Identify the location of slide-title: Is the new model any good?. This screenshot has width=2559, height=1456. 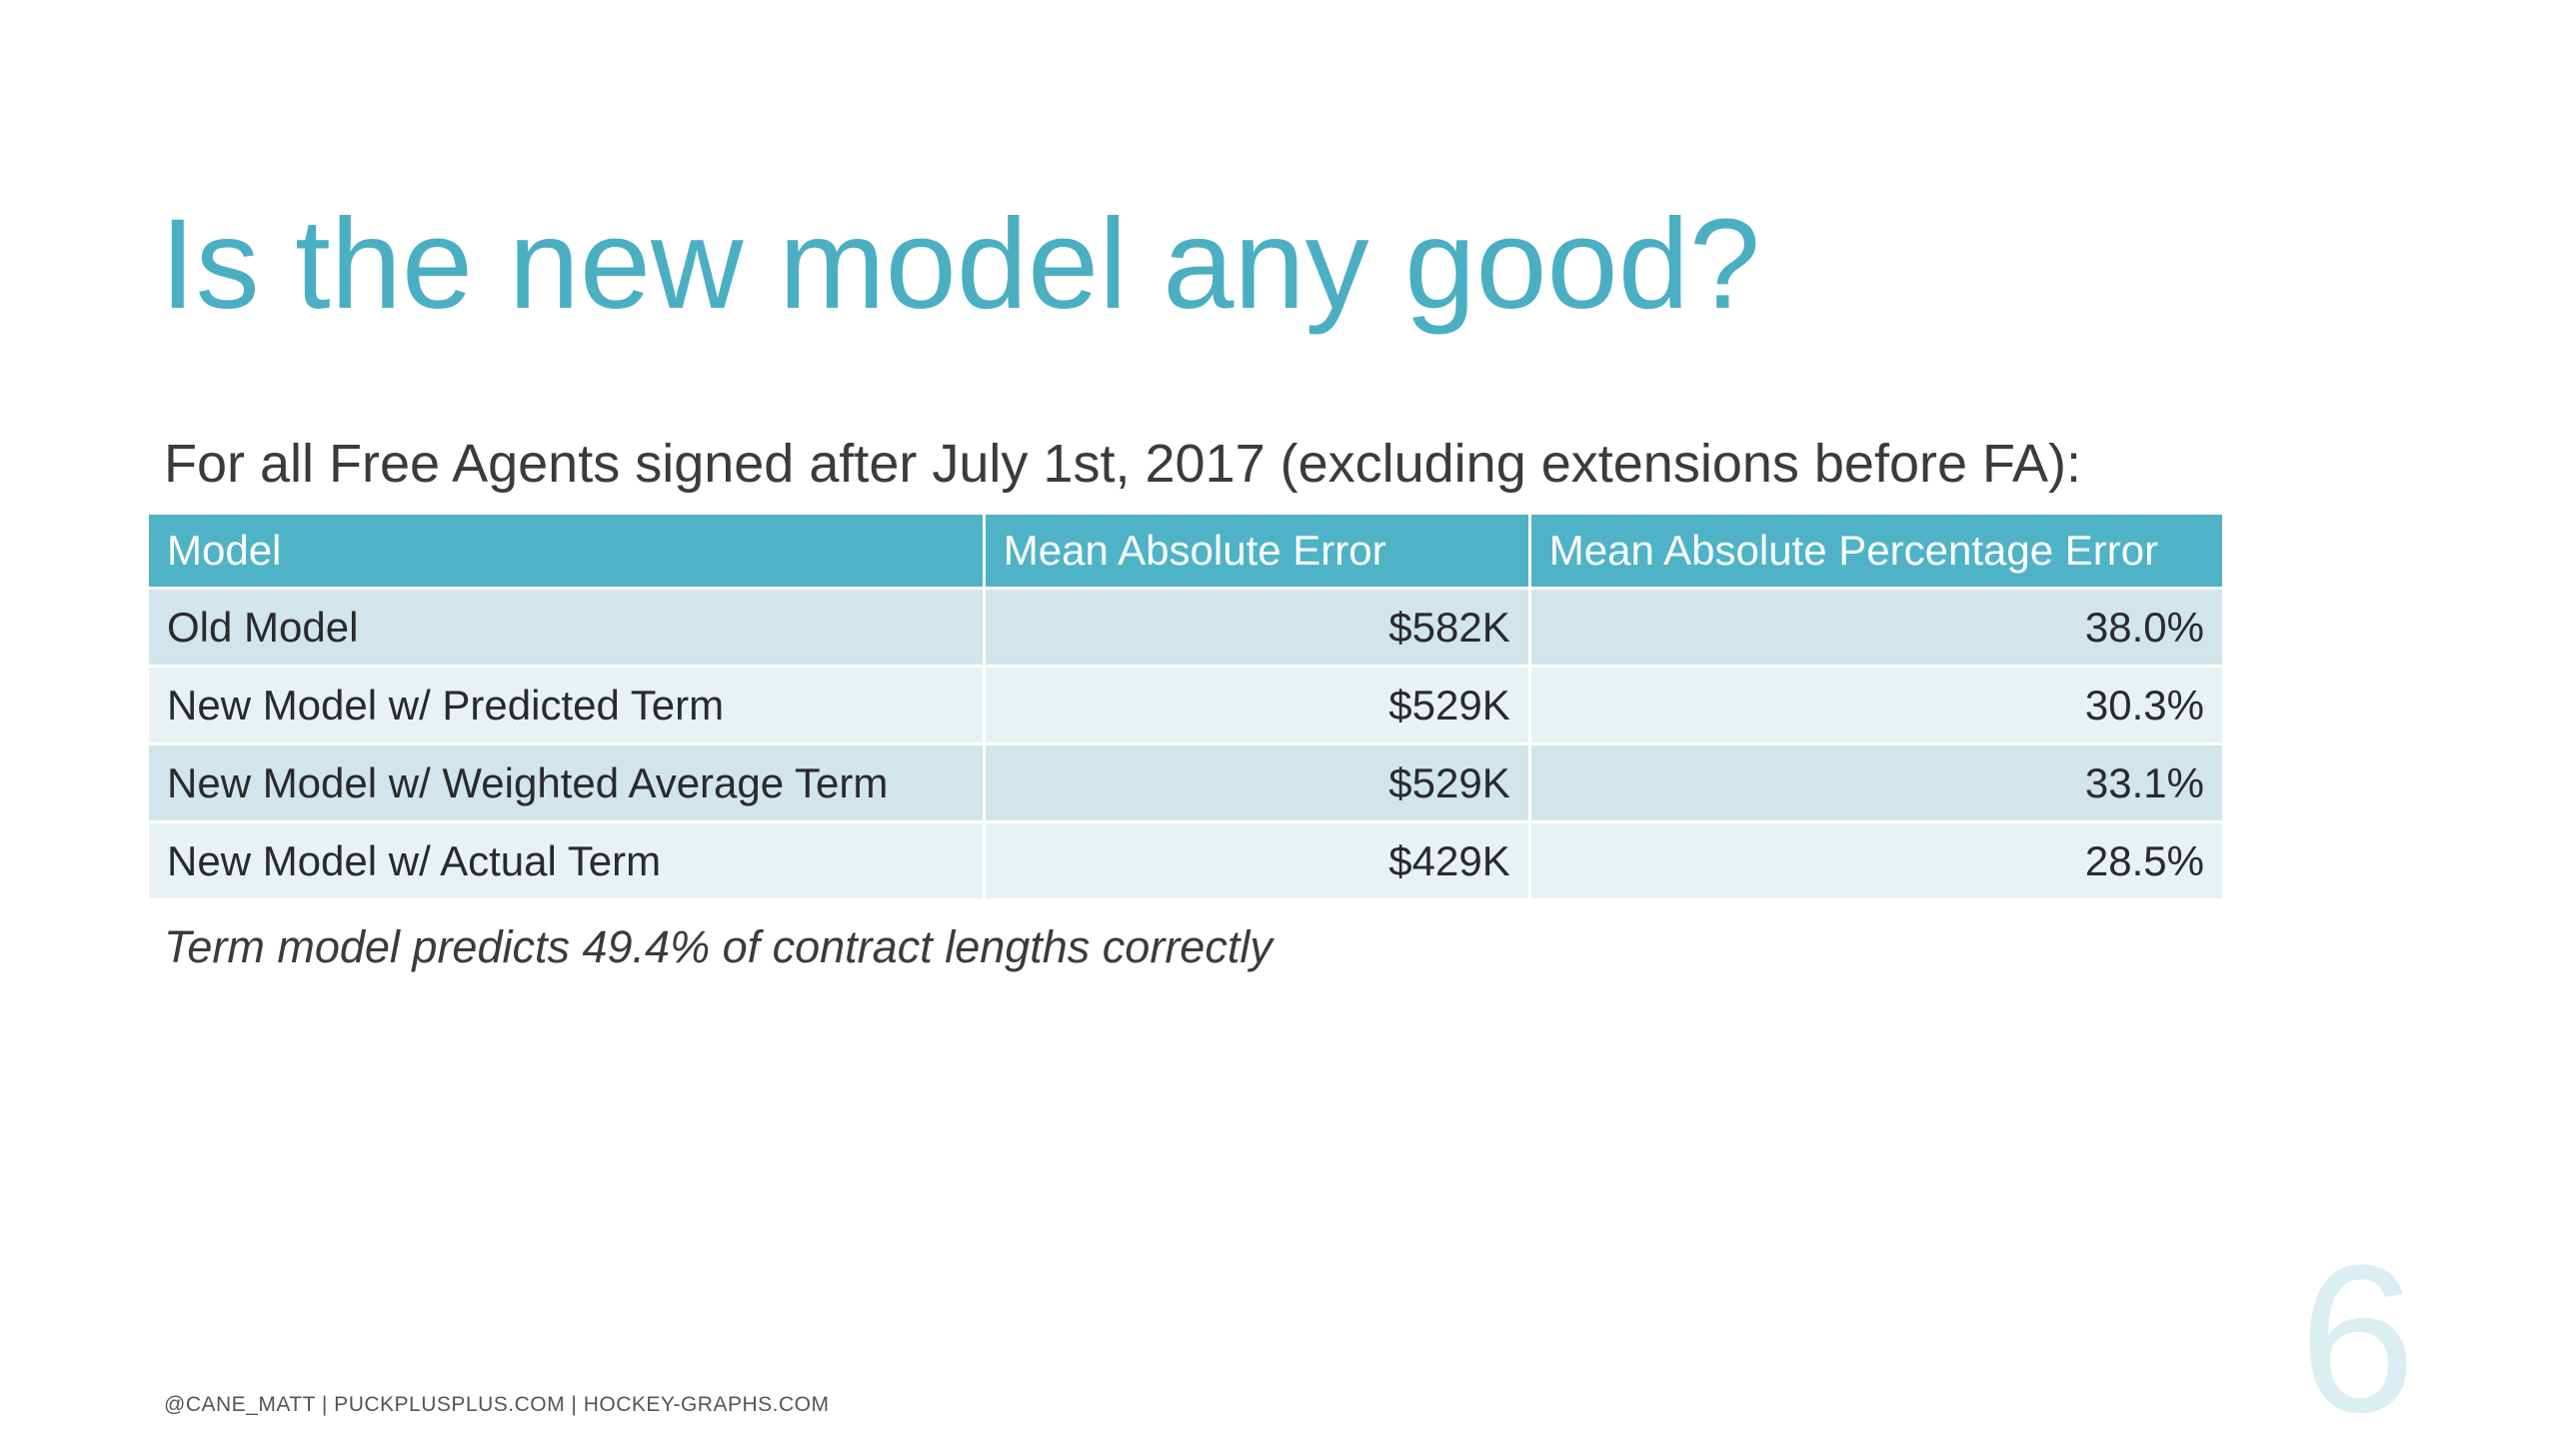
(960, 264).